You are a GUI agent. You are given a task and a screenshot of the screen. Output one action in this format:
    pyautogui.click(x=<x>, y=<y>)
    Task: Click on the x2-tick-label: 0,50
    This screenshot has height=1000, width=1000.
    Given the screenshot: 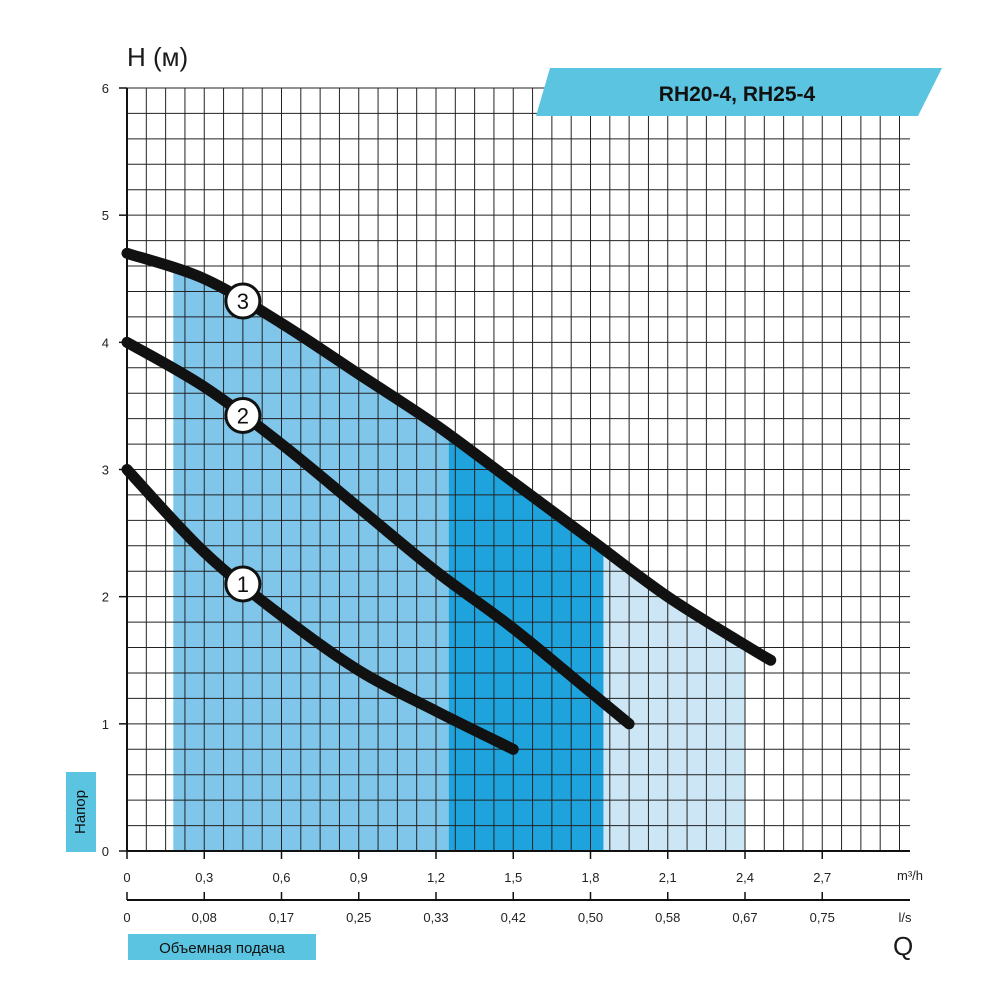 What is the action you would take?
    pyautogui.click(x=590, y=917)
    